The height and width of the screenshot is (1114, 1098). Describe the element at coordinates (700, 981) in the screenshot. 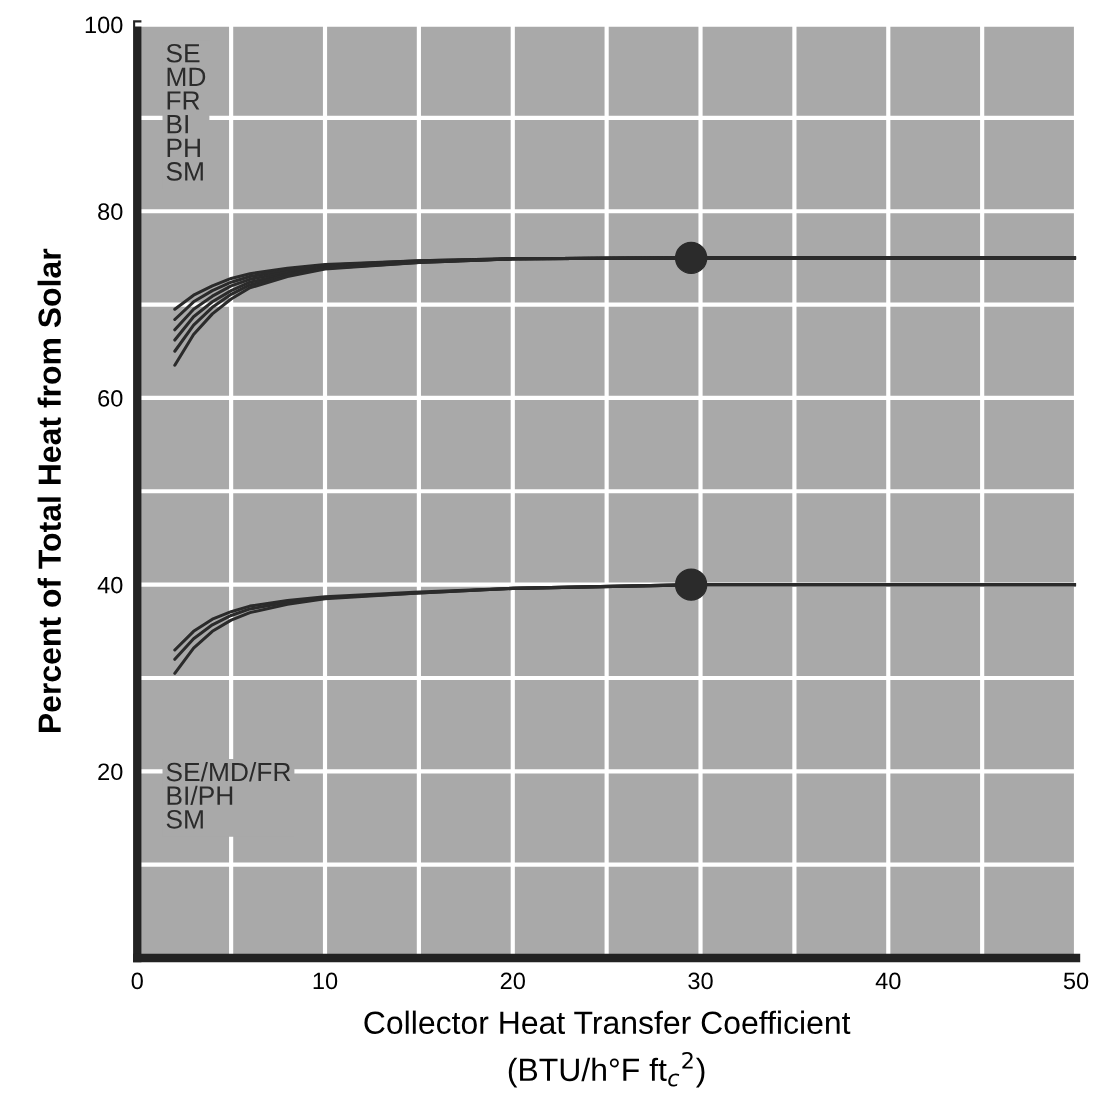

I see `x-tick-label: 30` at that location.